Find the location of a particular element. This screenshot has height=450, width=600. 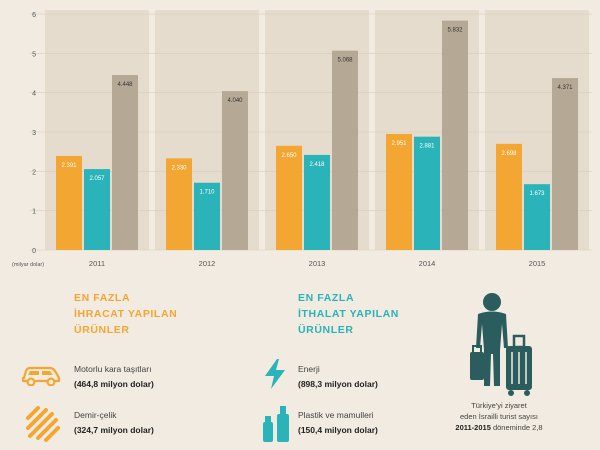

bar-value-label: 2.418 is located at coordinates (317, 165).